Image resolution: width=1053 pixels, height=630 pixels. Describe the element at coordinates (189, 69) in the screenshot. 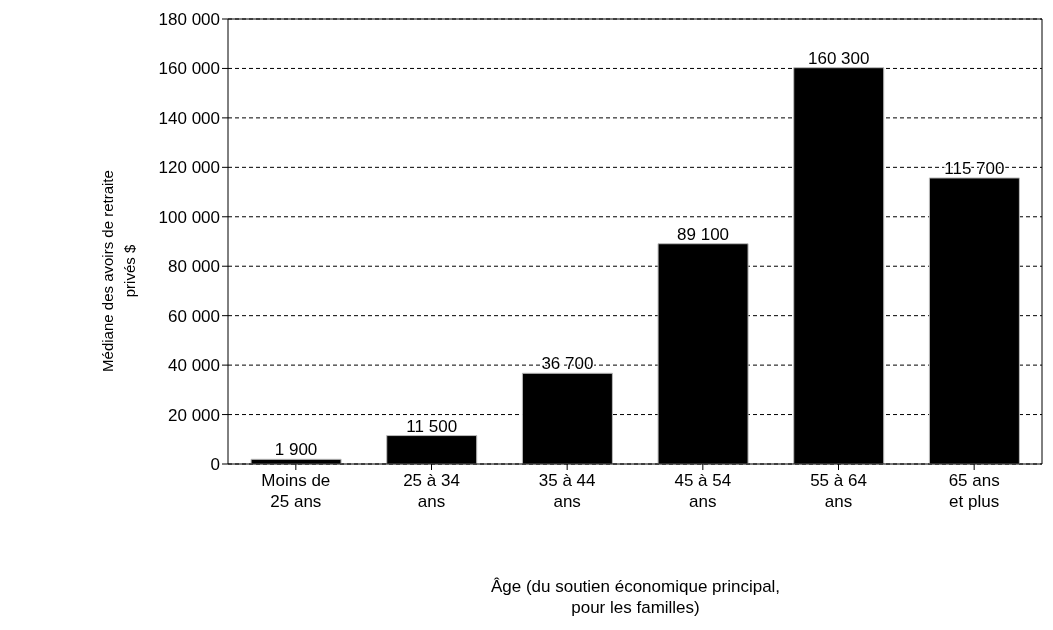

I see `y-tick-label: 160 000` at that location.